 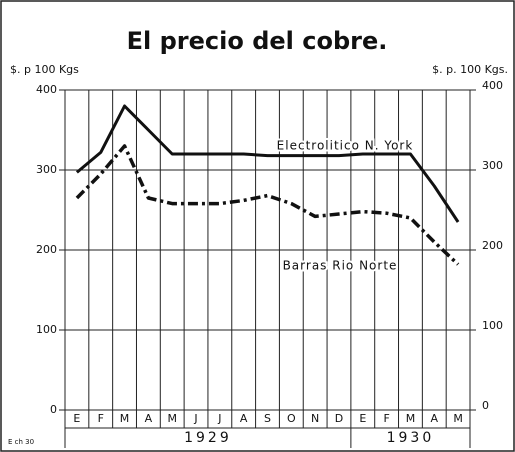 What do you see at coordinates (470, 69) in the screenshot?
I see `y2-axis-label: $. p. 100 Kgs.` at bounding box center [470, 69].